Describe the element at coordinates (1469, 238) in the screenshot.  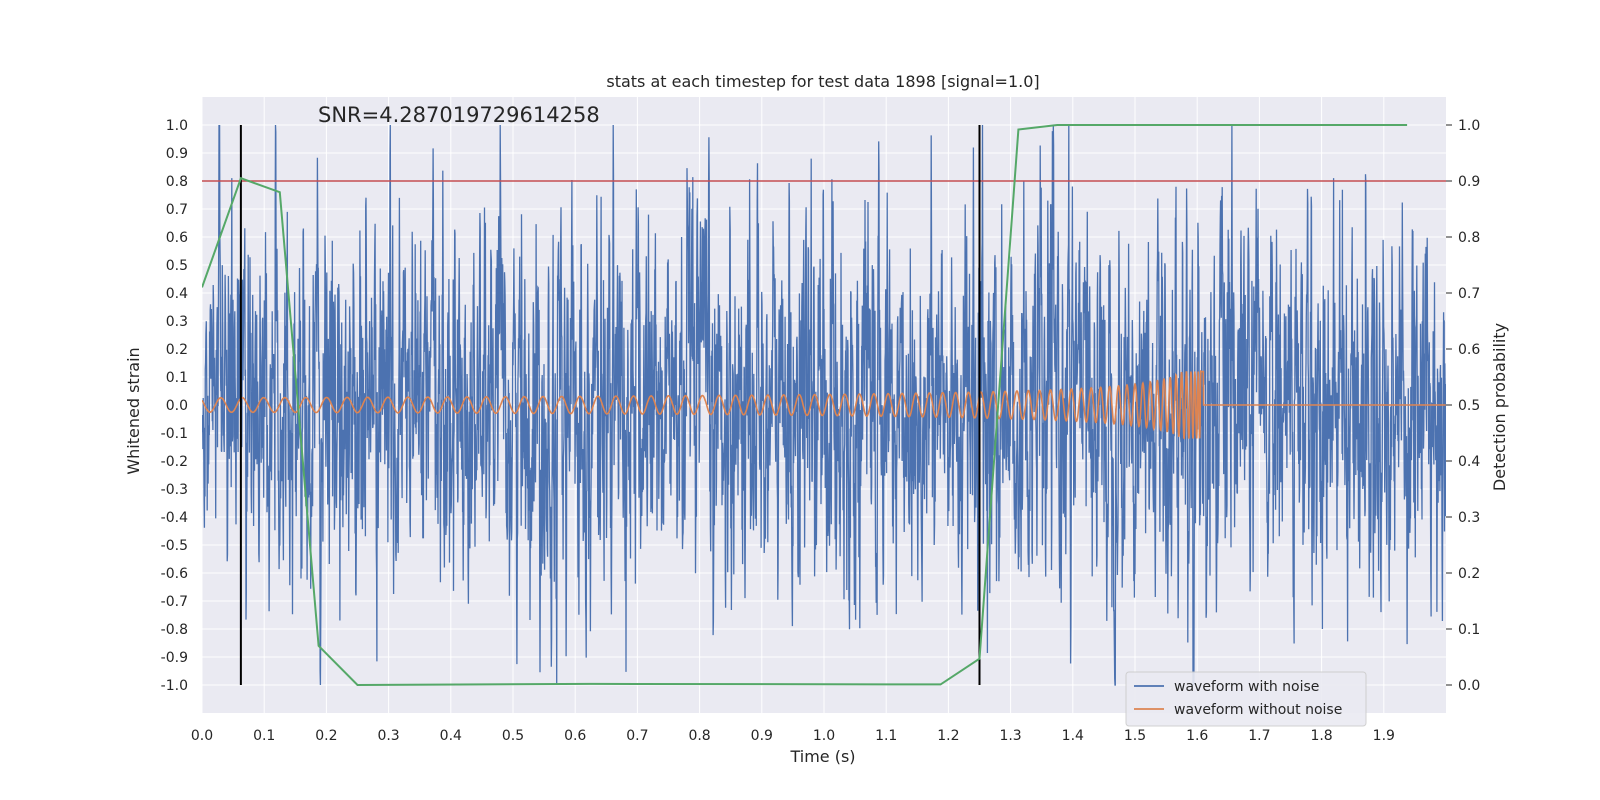
I see `y-tick-label-right: 0.8` at that location.